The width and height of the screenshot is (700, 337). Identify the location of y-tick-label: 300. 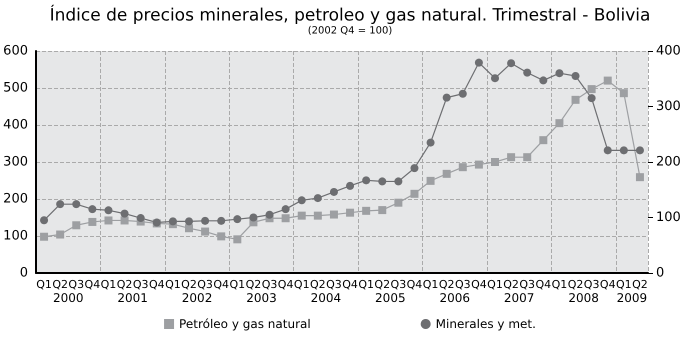
(15, 162).